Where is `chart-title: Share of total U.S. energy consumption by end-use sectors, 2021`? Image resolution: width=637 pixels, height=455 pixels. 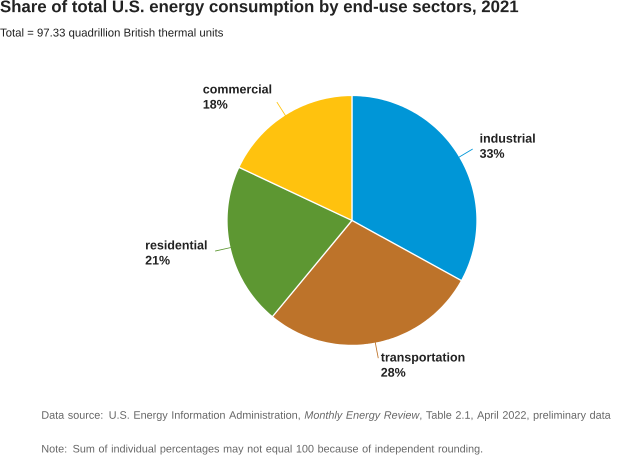
chart-title: Share of total U.S. energy consumption by end-use sectors, 2021 is located at coordinates (259, 8).